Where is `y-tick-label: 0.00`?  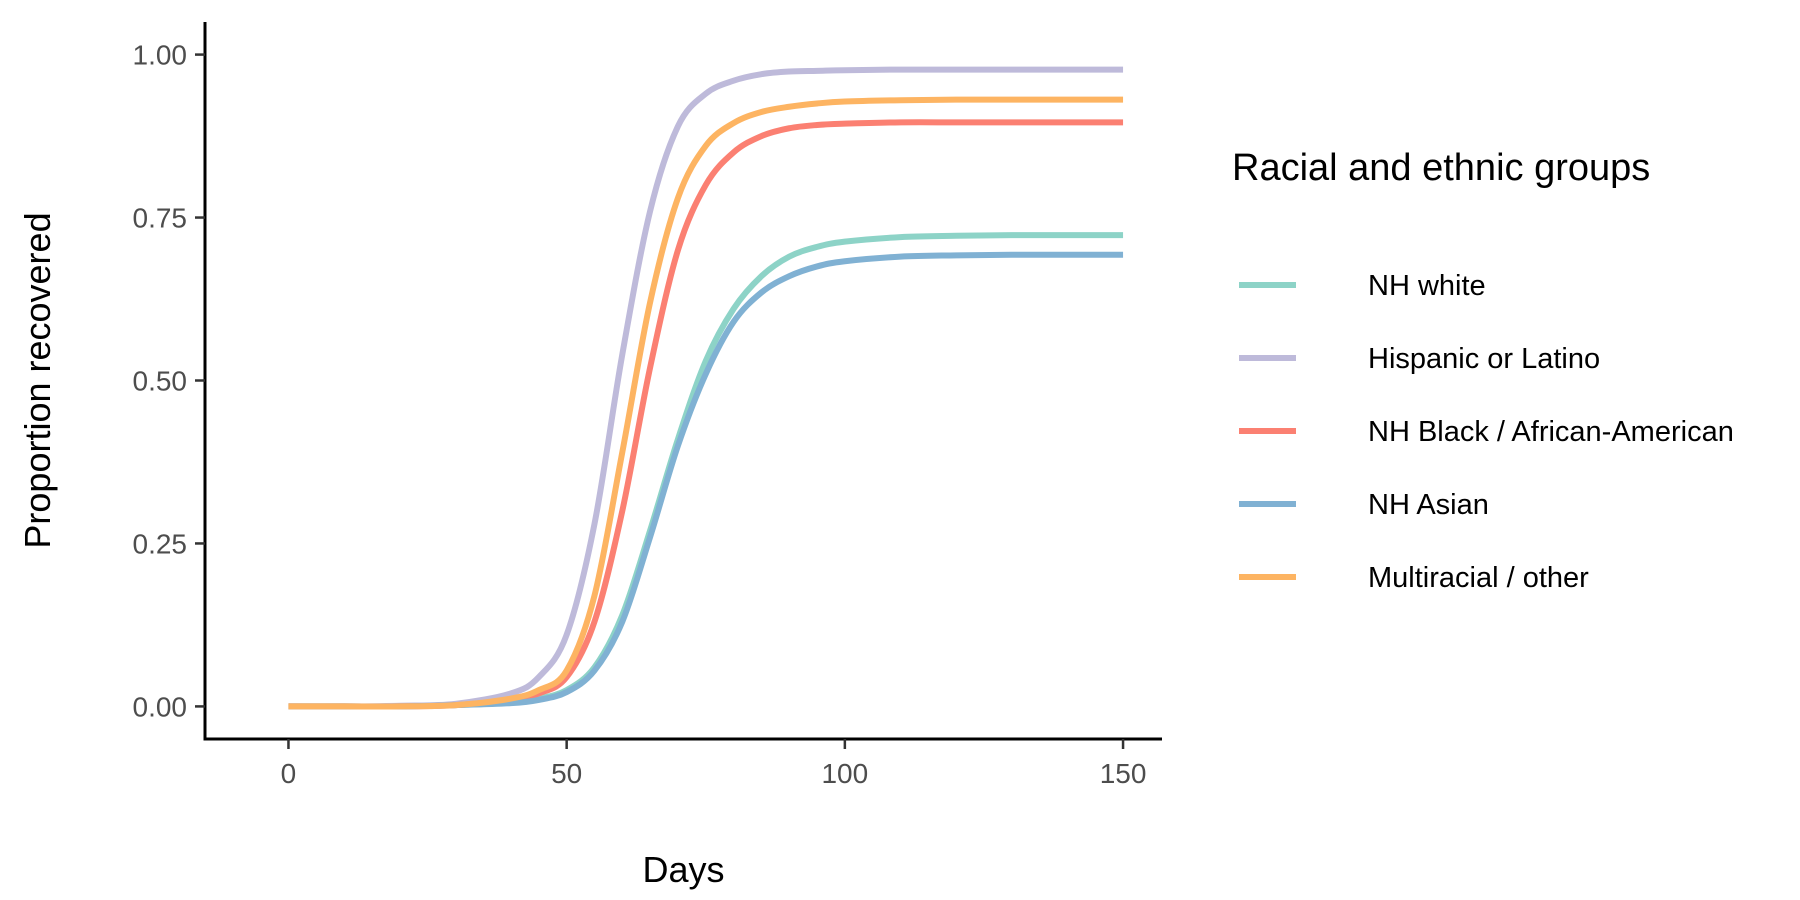 y-tick-label: 0.00 is located at coordinates (160, 706).